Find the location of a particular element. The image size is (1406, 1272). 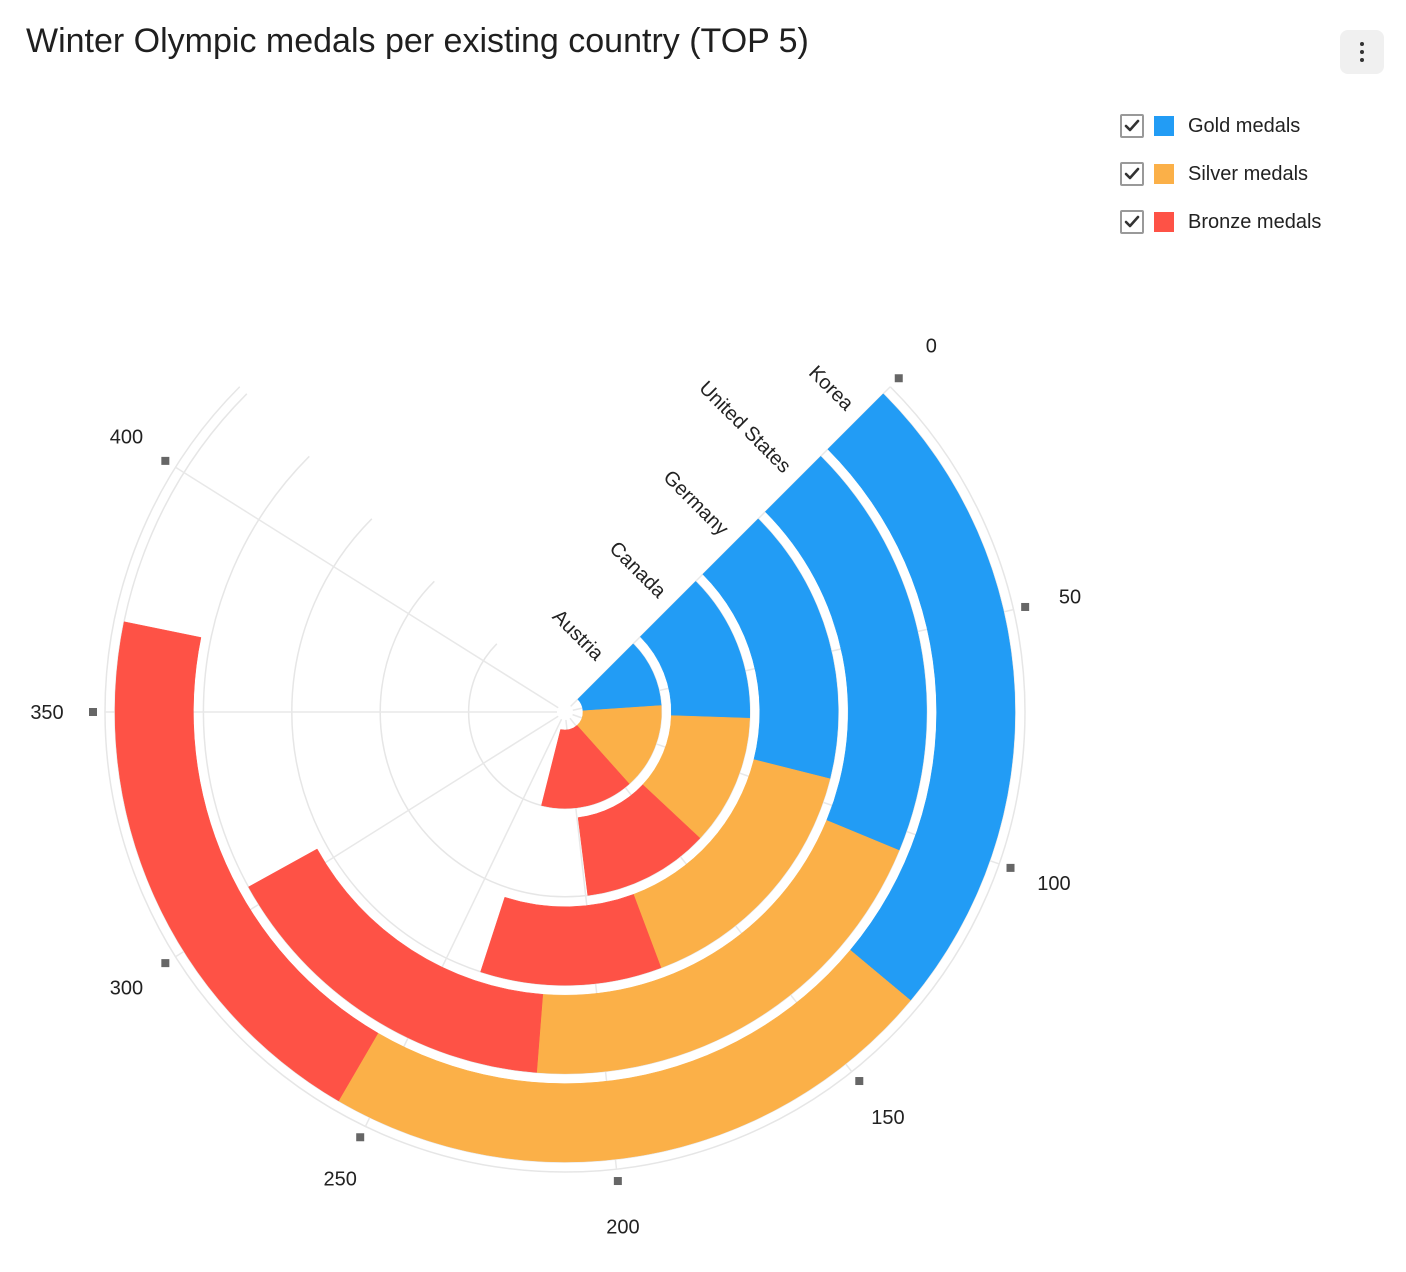

category-label-united-states: United States is located at coordinates (745, 427).